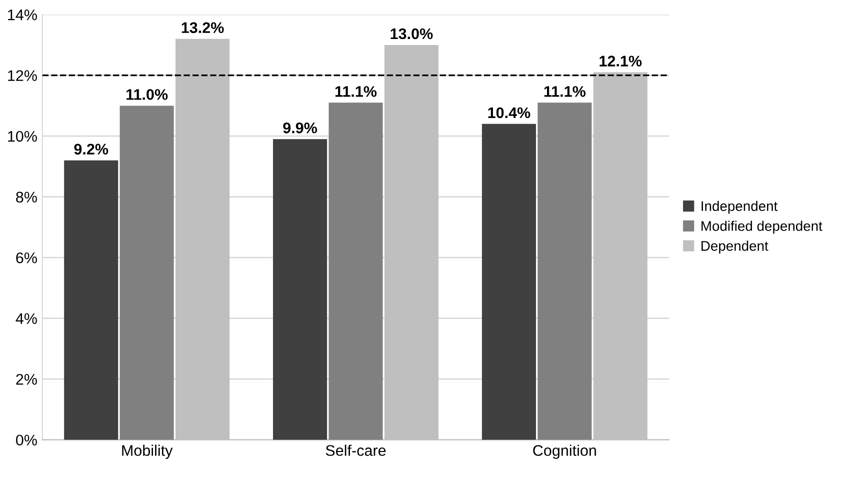 This screenshot has height=486, width=847. What do you see at coordinates (411, 34) in the screenshot?
I see `data-label: 13.0%` at bounding box center [411, 34].